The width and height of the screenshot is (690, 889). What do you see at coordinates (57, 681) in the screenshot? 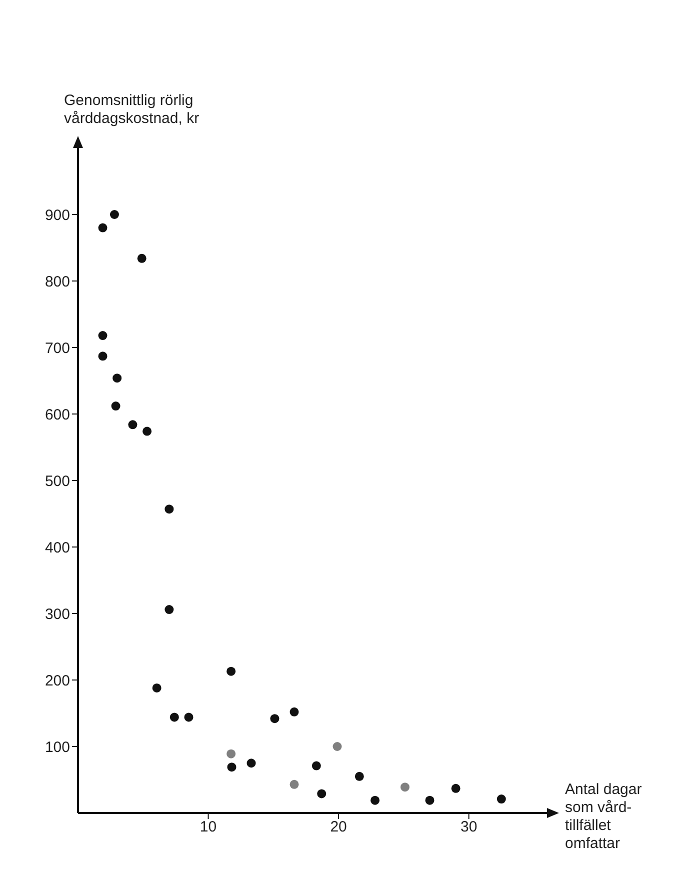
I see `y-tick-label: 200` at bounding box center [57, 681].